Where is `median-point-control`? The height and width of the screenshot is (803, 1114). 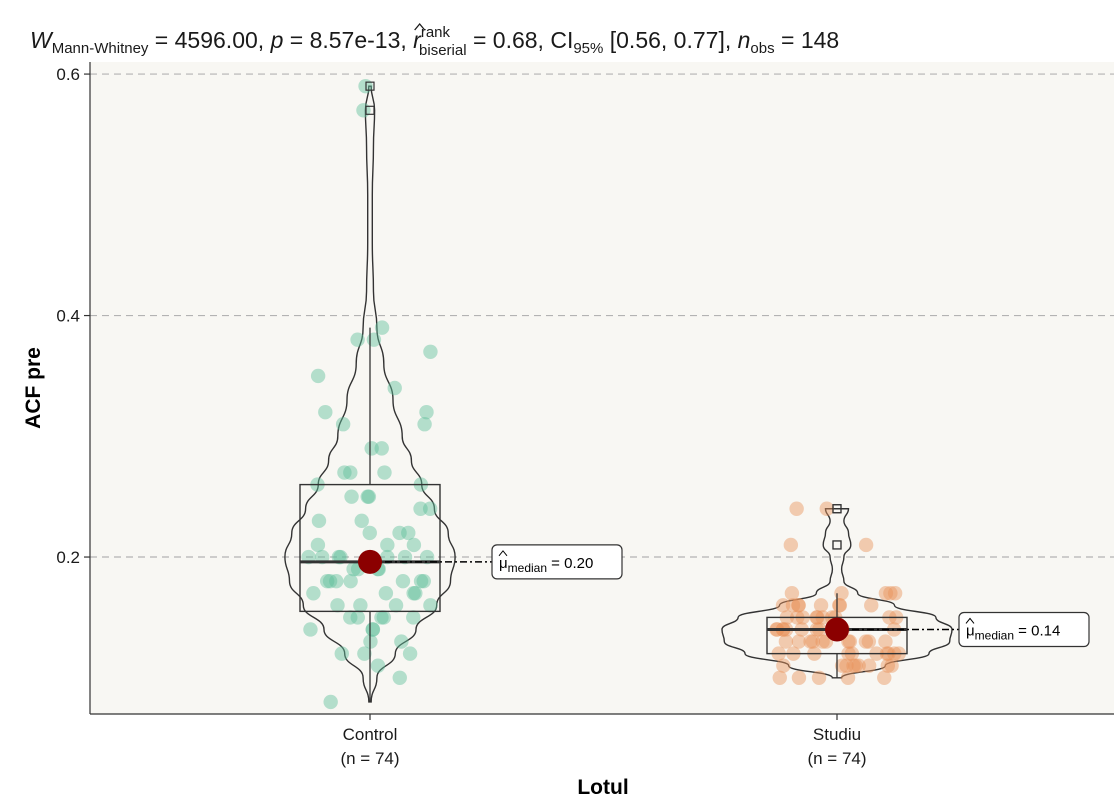
median-point-control is located at coordinates (370, 561).